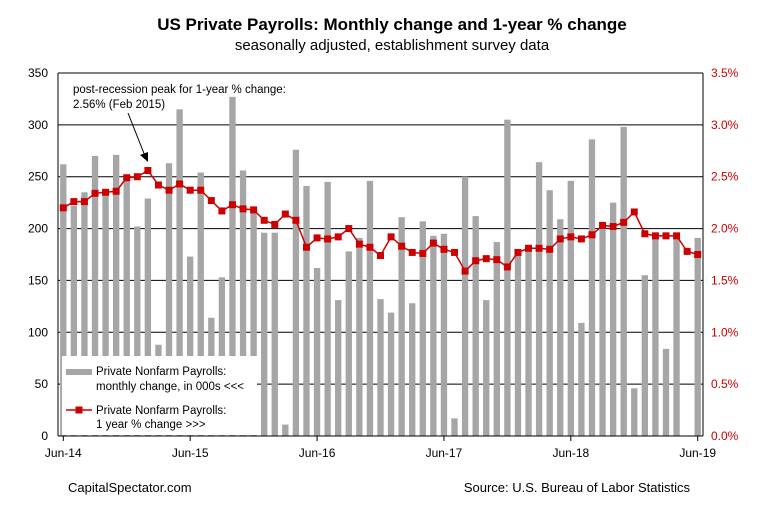 The image size is (764, 516). What do you see at coordinates (179, 90) in the screenshot?
I see `annotation-line1: post-recession peak for 1-year % change:` at bounding box center [179, 90].